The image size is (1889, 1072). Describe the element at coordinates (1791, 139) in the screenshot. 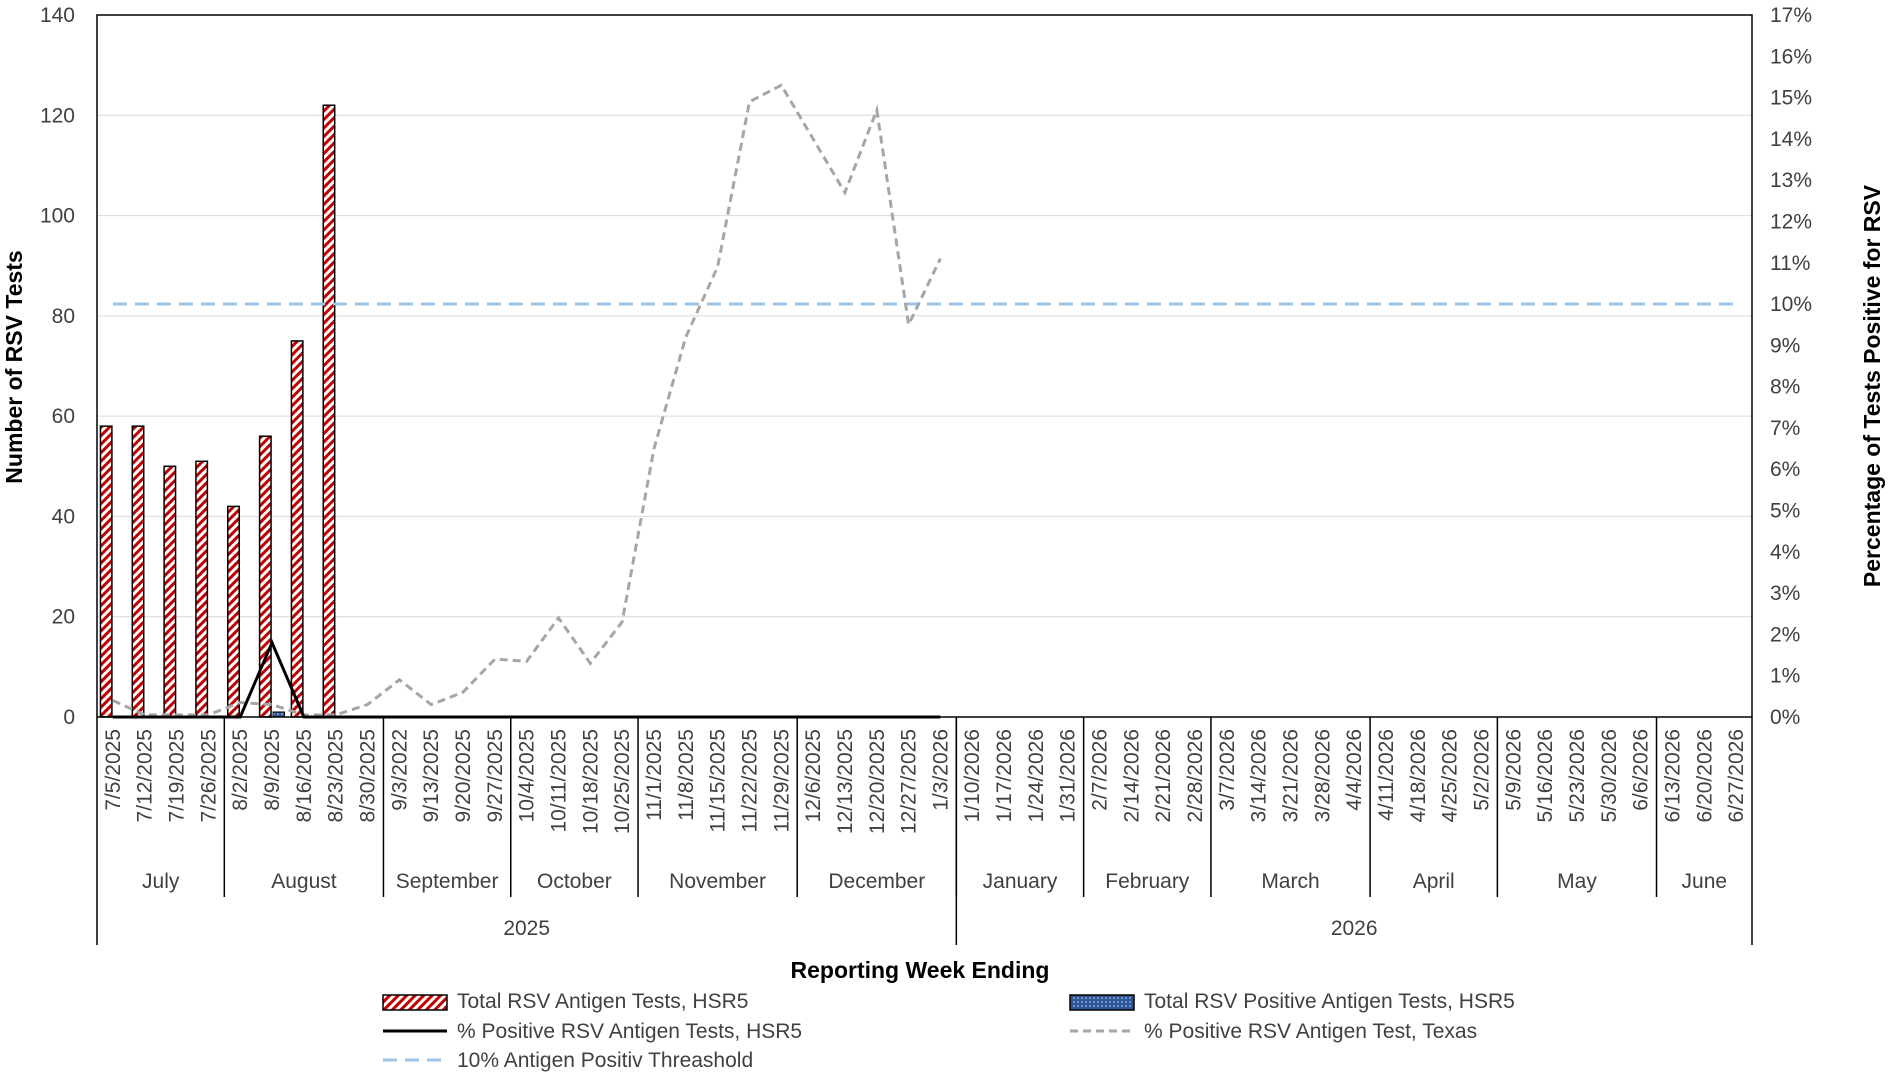

I see `y2-tick-label: 14%` at that location.